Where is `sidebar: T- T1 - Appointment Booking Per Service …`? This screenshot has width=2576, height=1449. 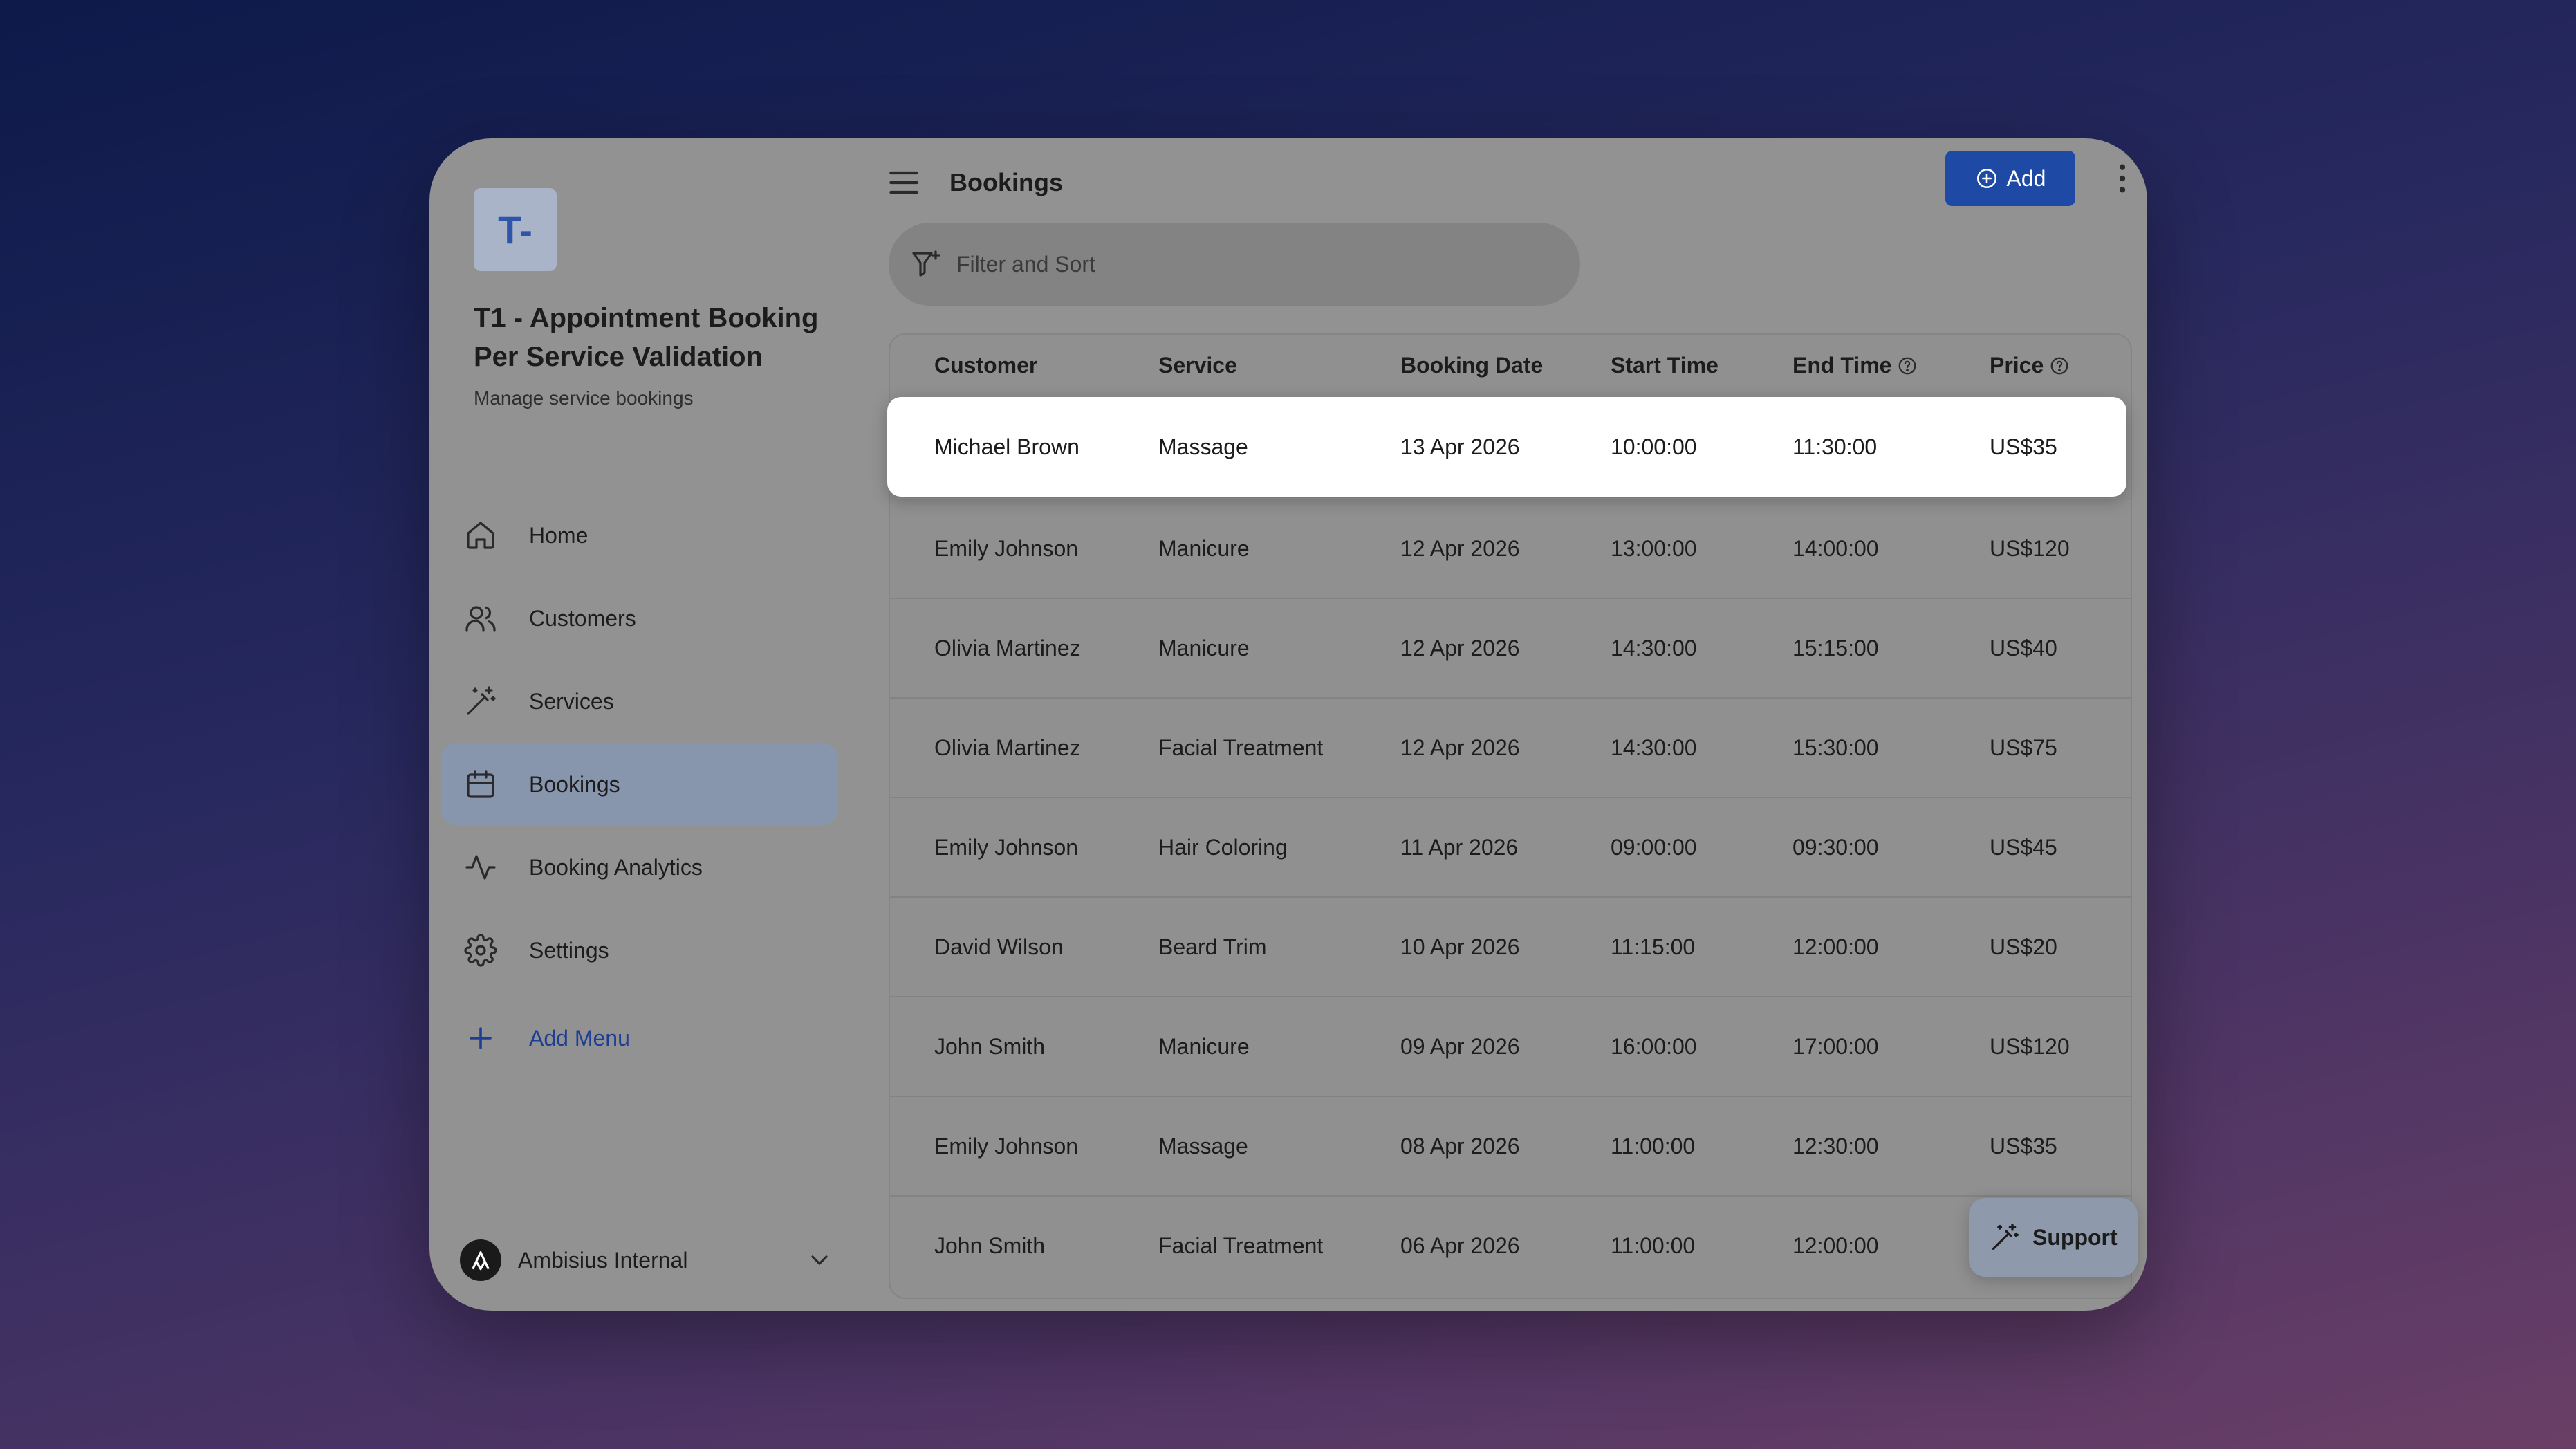
sidebar: T- T1 - Appointment Booking Per Service … is located at coordinates (643, 724).